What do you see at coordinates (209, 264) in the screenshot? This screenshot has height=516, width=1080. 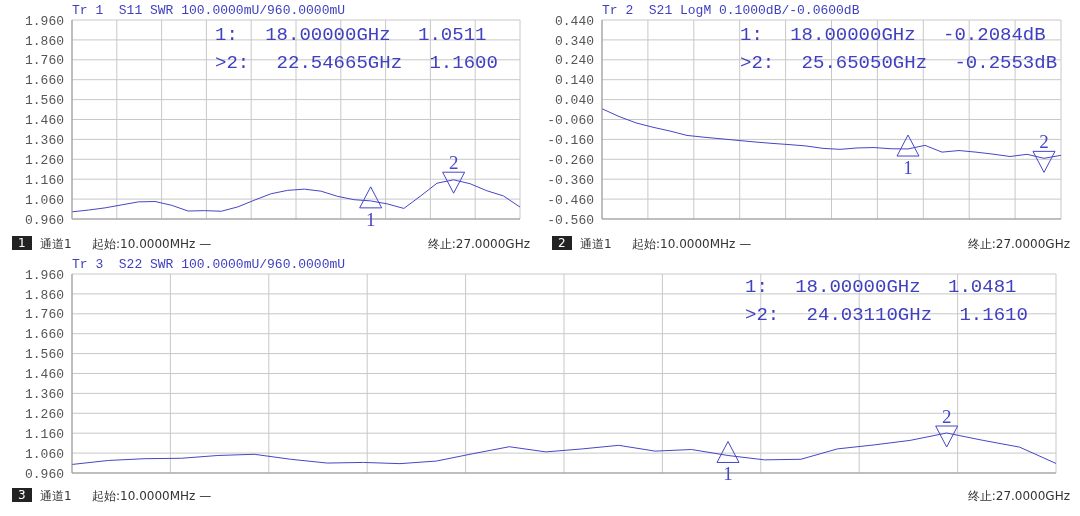 I see `chart-title: Tr 3 S22 SWR 100.0000mU/960.0000mU` at bounding box center [209, 264].